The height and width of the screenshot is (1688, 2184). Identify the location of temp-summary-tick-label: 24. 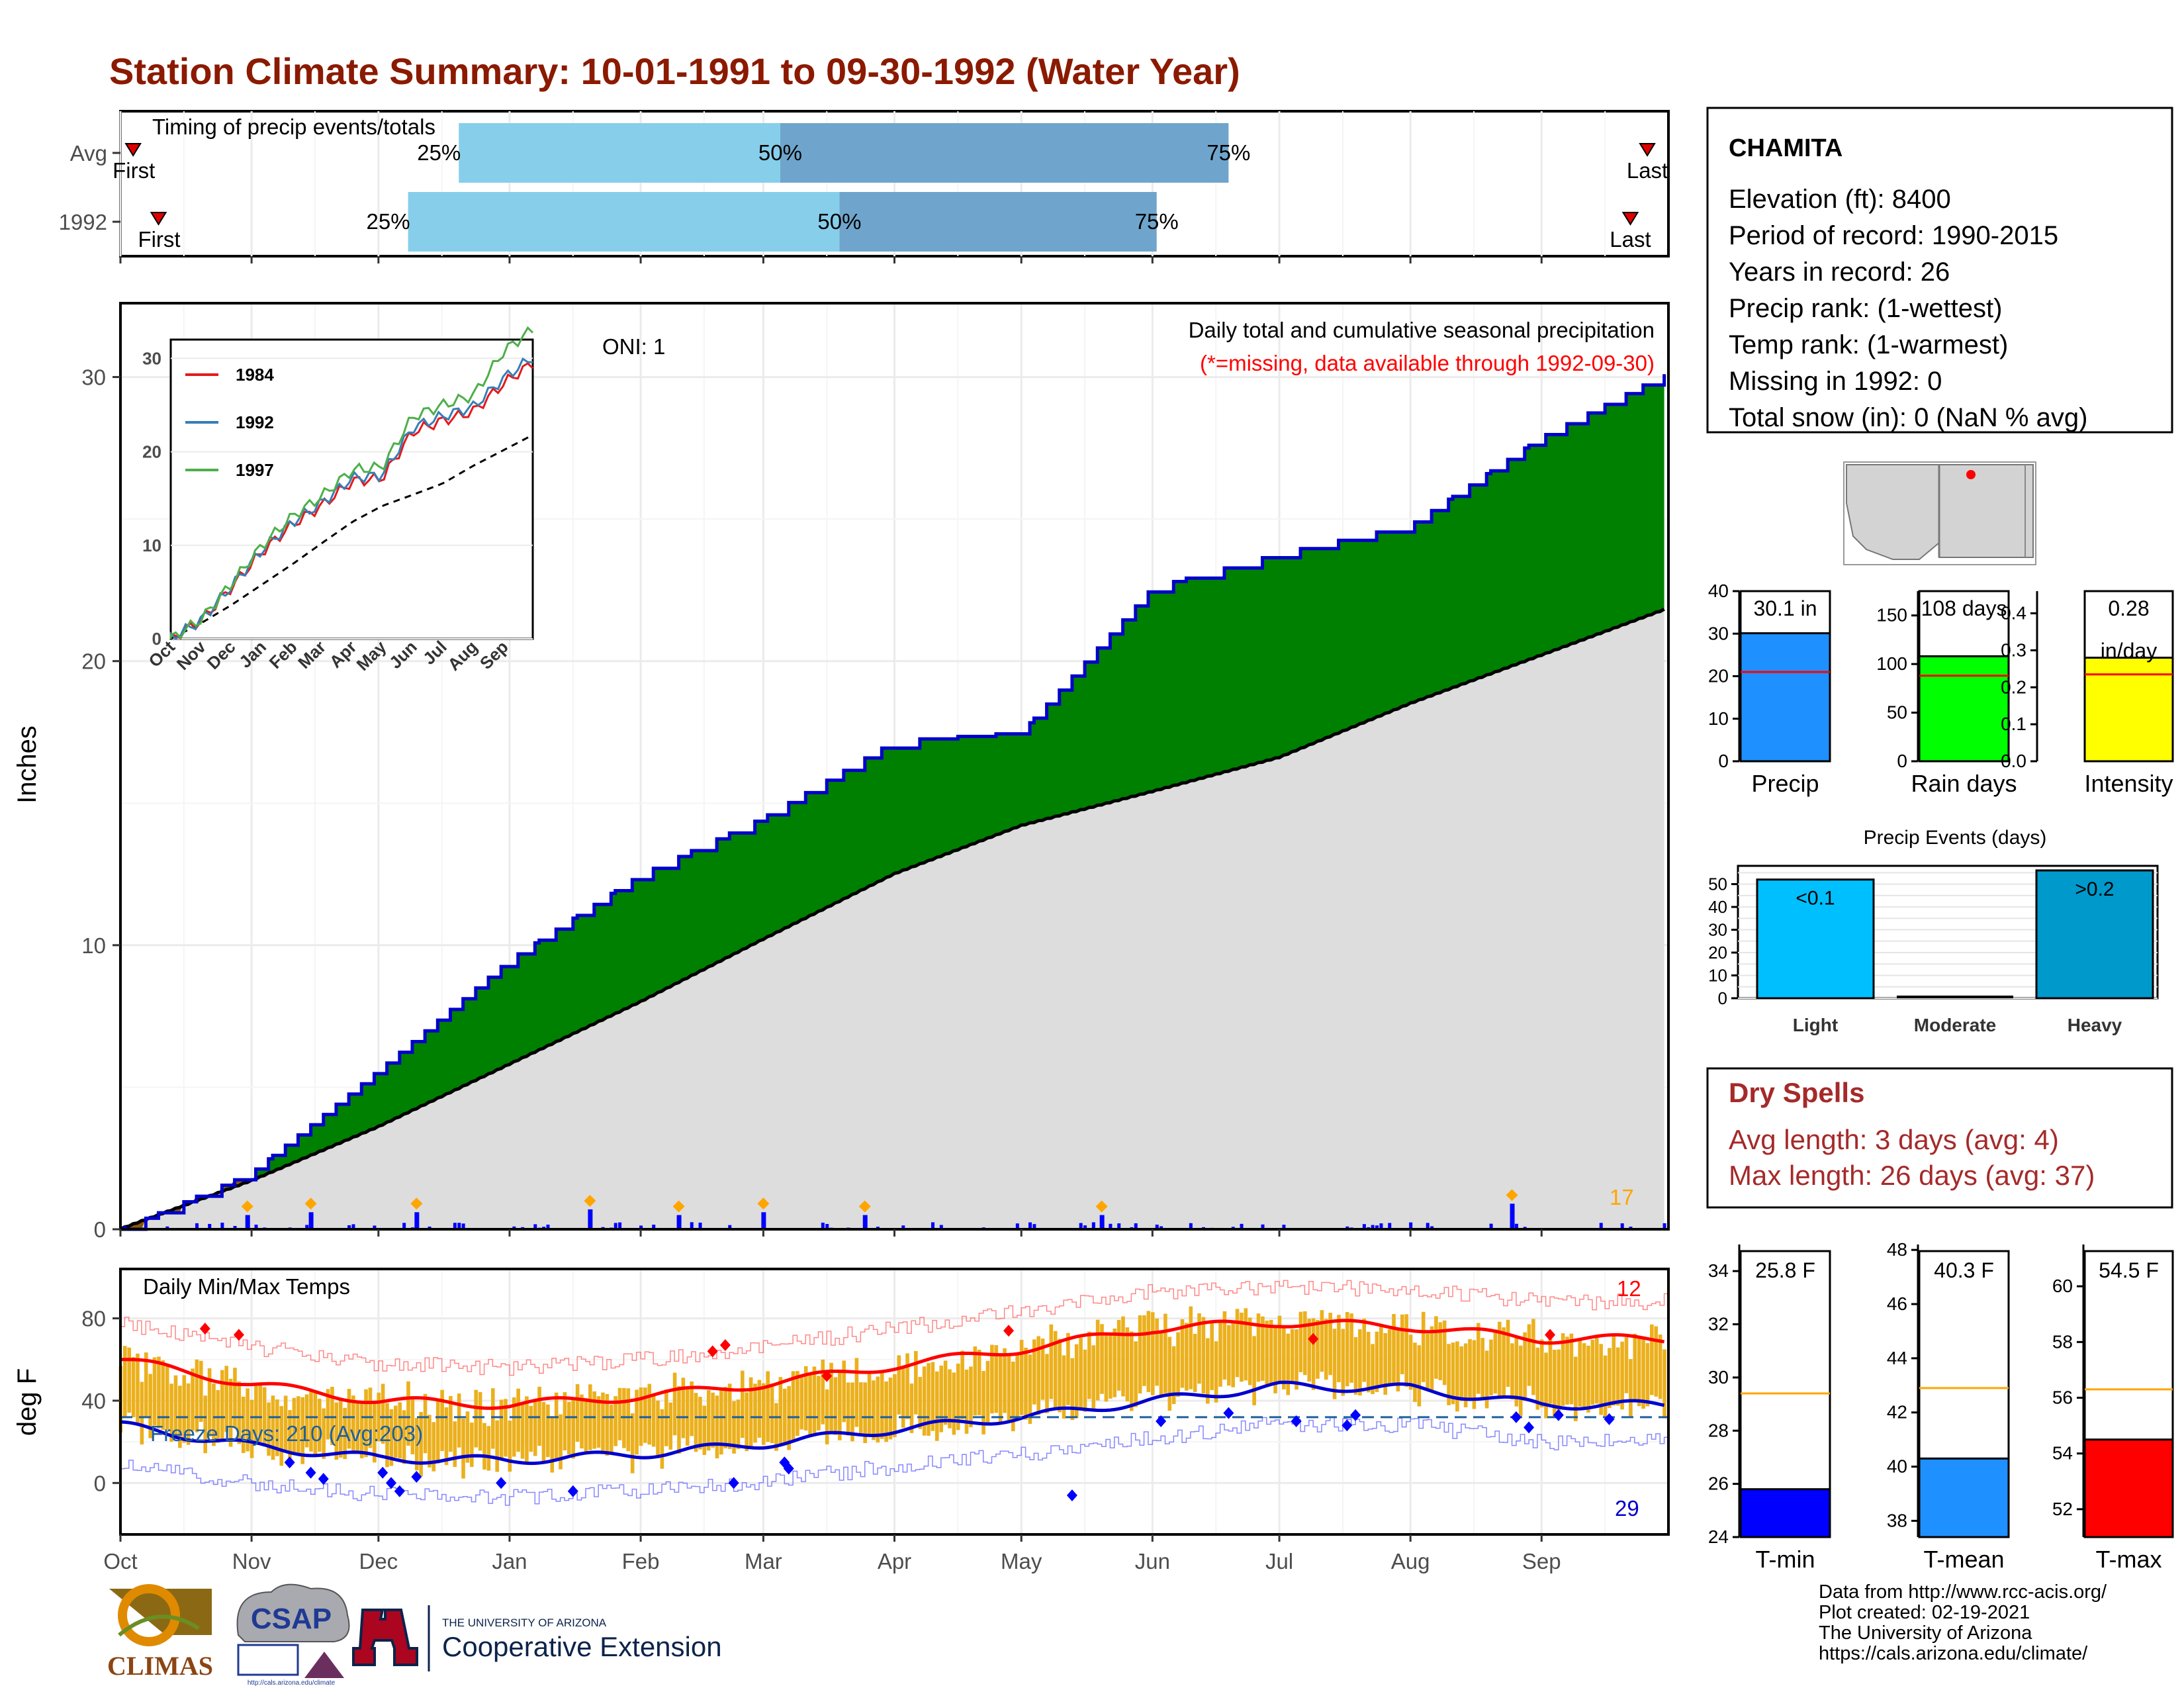
(1718, 1536).